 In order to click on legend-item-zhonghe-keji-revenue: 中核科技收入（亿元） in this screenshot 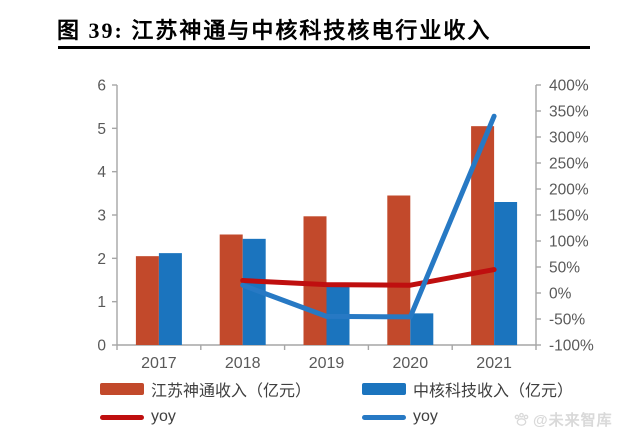, I will do `click(467, 389)`.